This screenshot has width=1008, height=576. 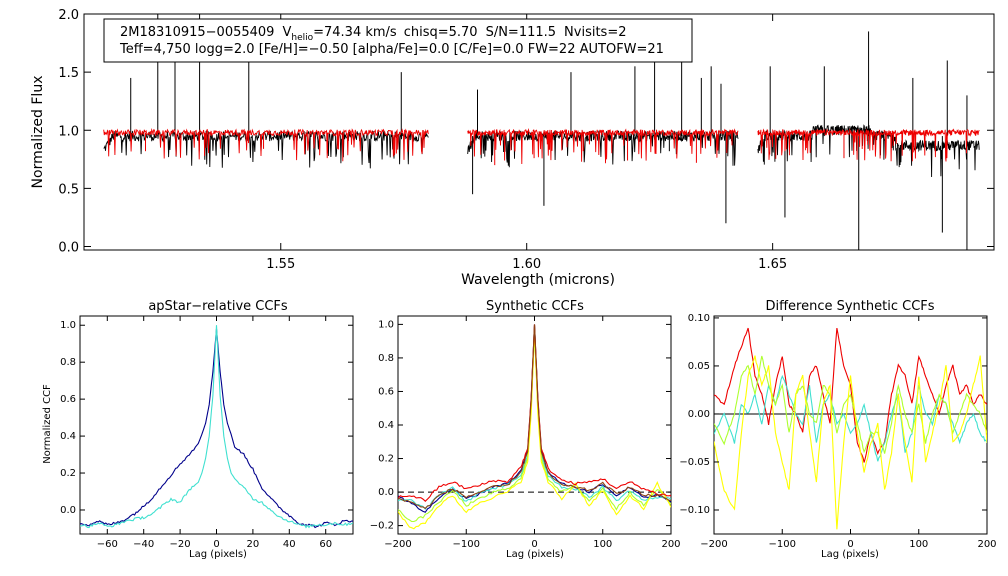 I want to click on x-tick-label: 60, so click(x=325, y=544).